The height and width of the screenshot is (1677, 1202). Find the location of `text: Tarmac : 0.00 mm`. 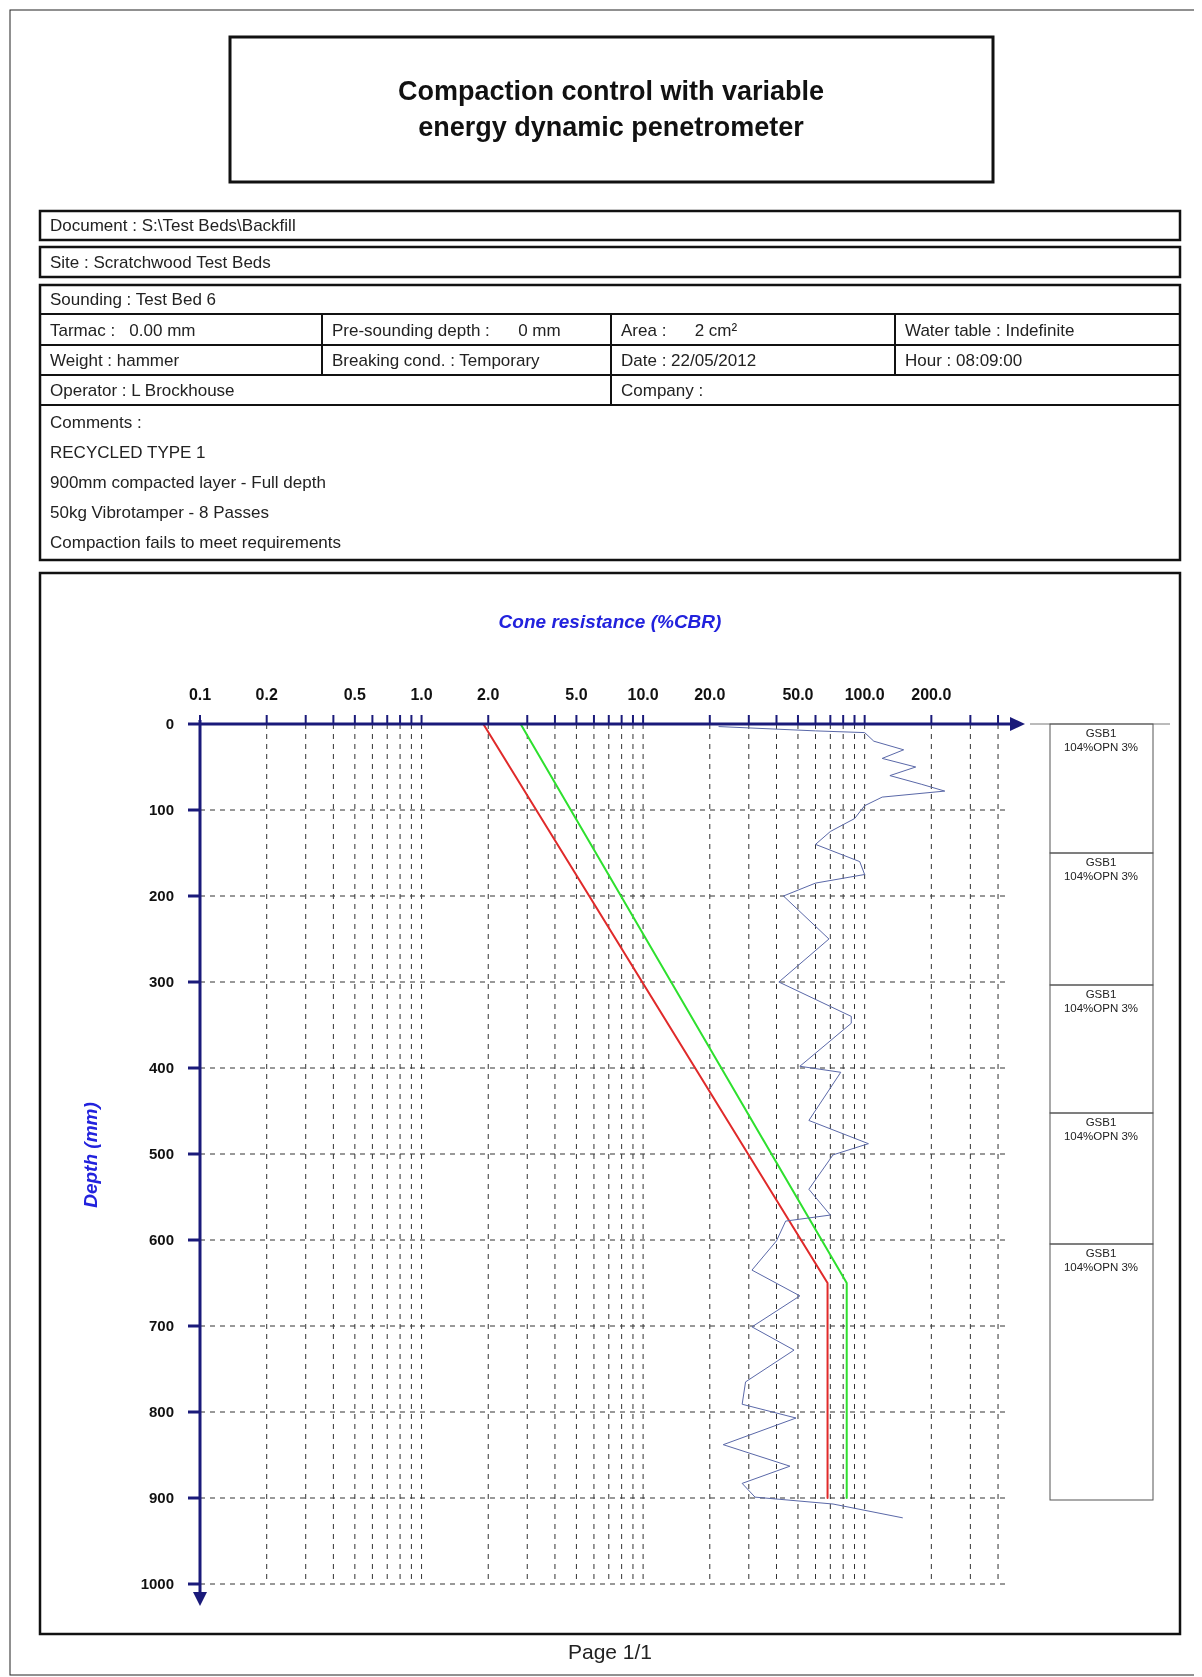

text: Tarmac : 0.00 mm is located at coordinates (123, 330).